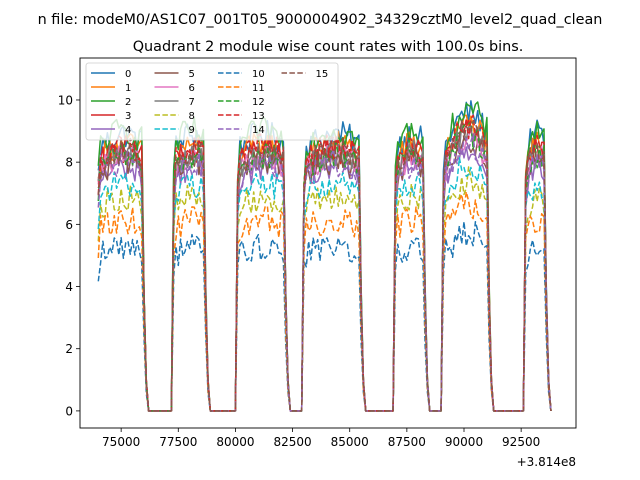 The height and width of the screenshot is (480, 640). What do you see at coordinates (65, 100) in the screenshot?
I see `y-tick-label: 10` at bounding box center [65, 100].